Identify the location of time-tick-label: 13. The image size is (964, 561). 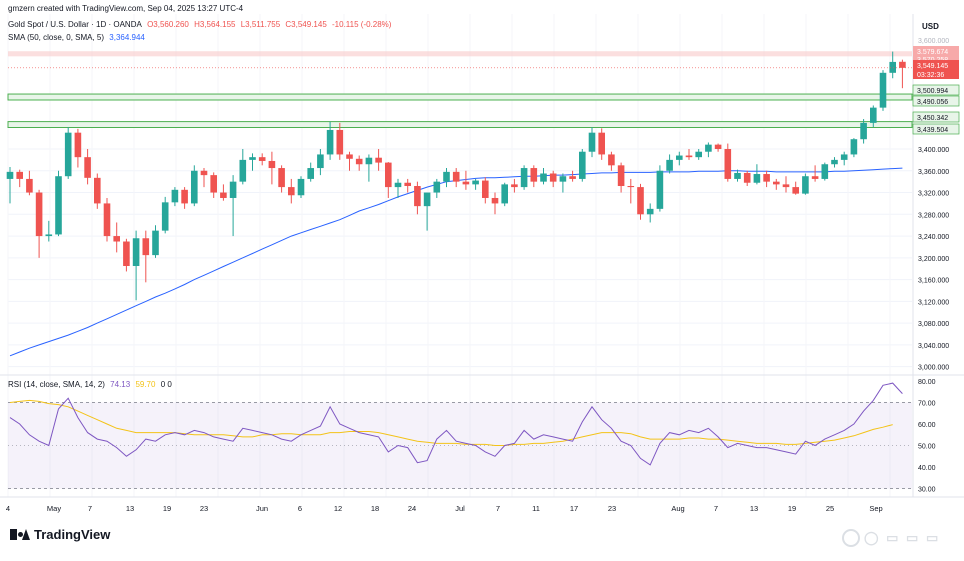
(754, 508).